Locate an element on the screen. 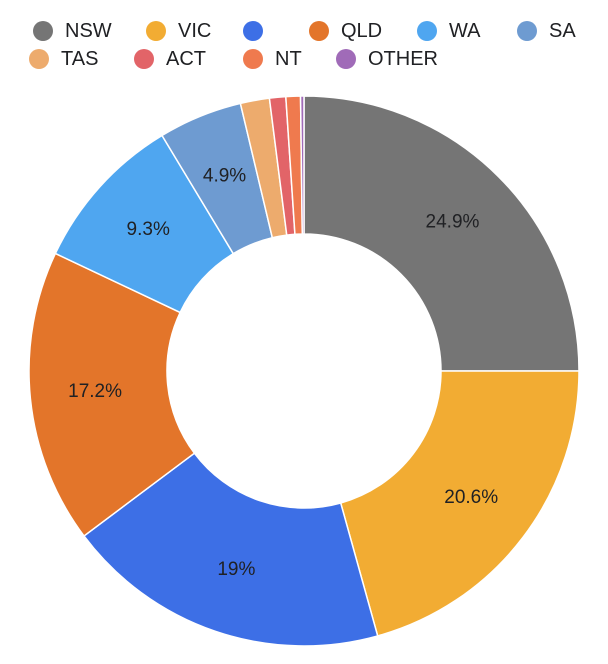 This screenshot has width=608, height=664. legend-swatch-unlabeled is located at coordinates (253, 31).